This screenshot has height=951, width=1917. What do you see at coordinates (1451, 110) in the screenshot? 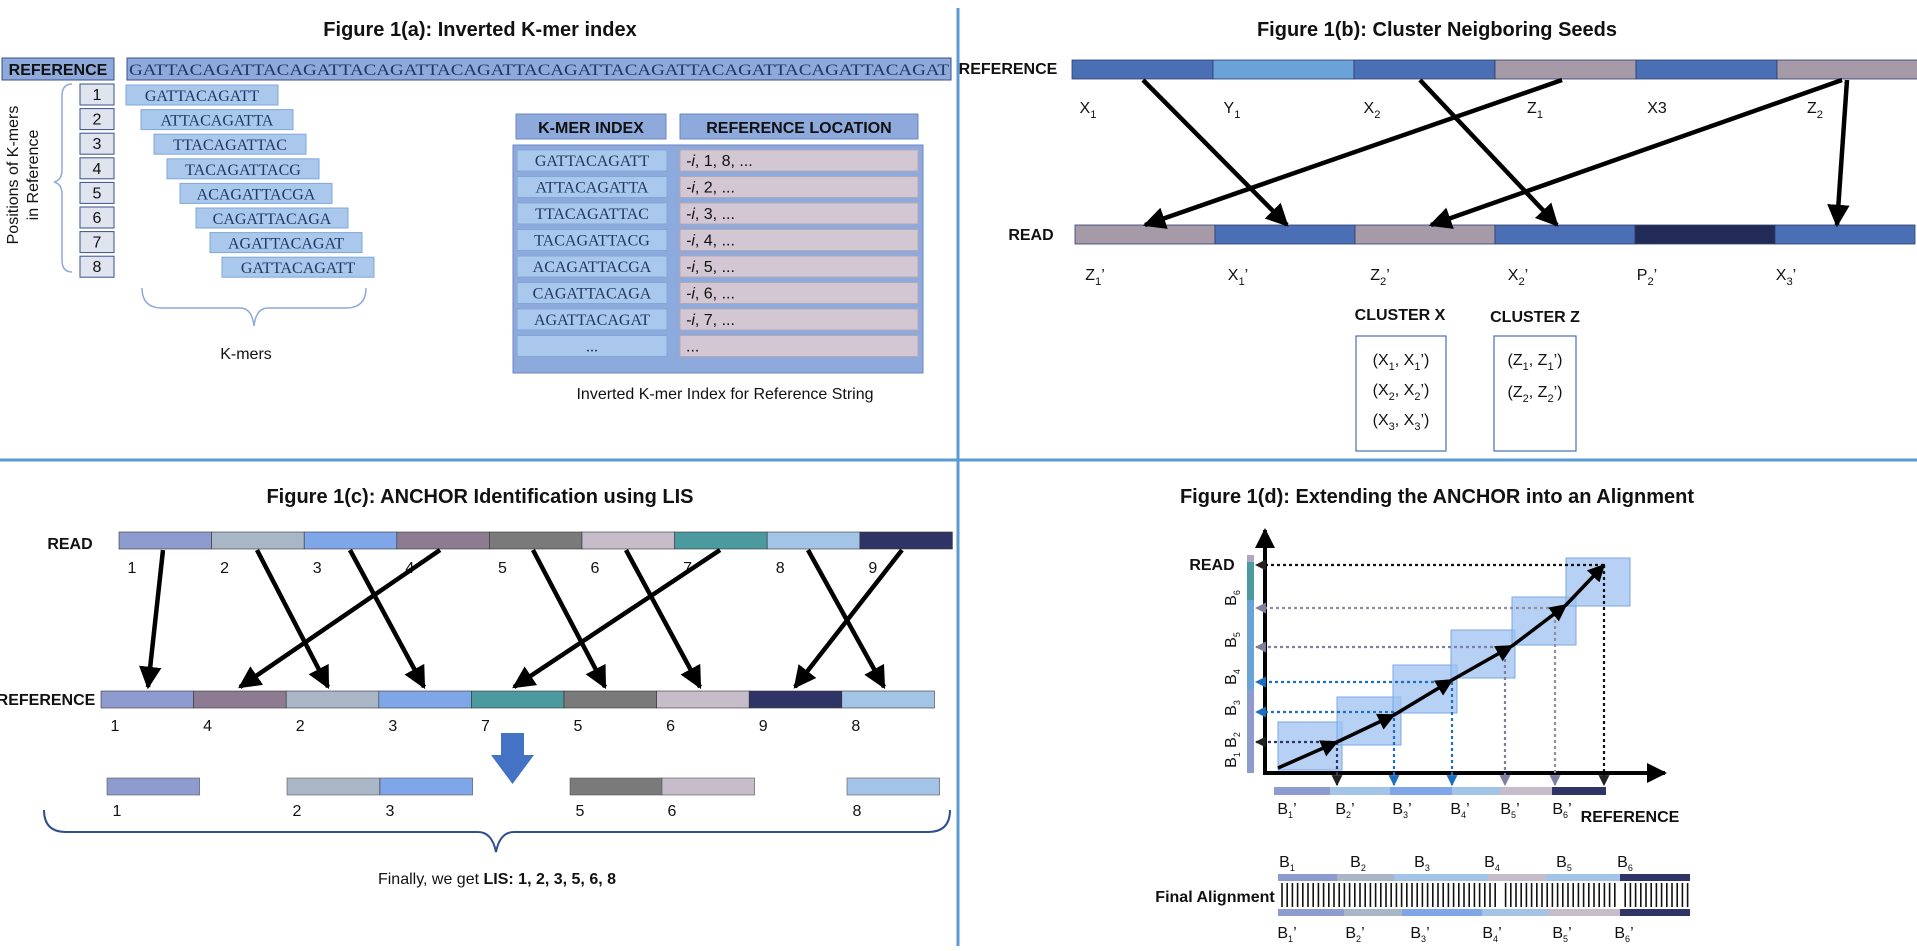
I see `b-reference-segment-labels: X1 Y1 X2 Z1 X3 Z2` at bounding box center [1451, 110].